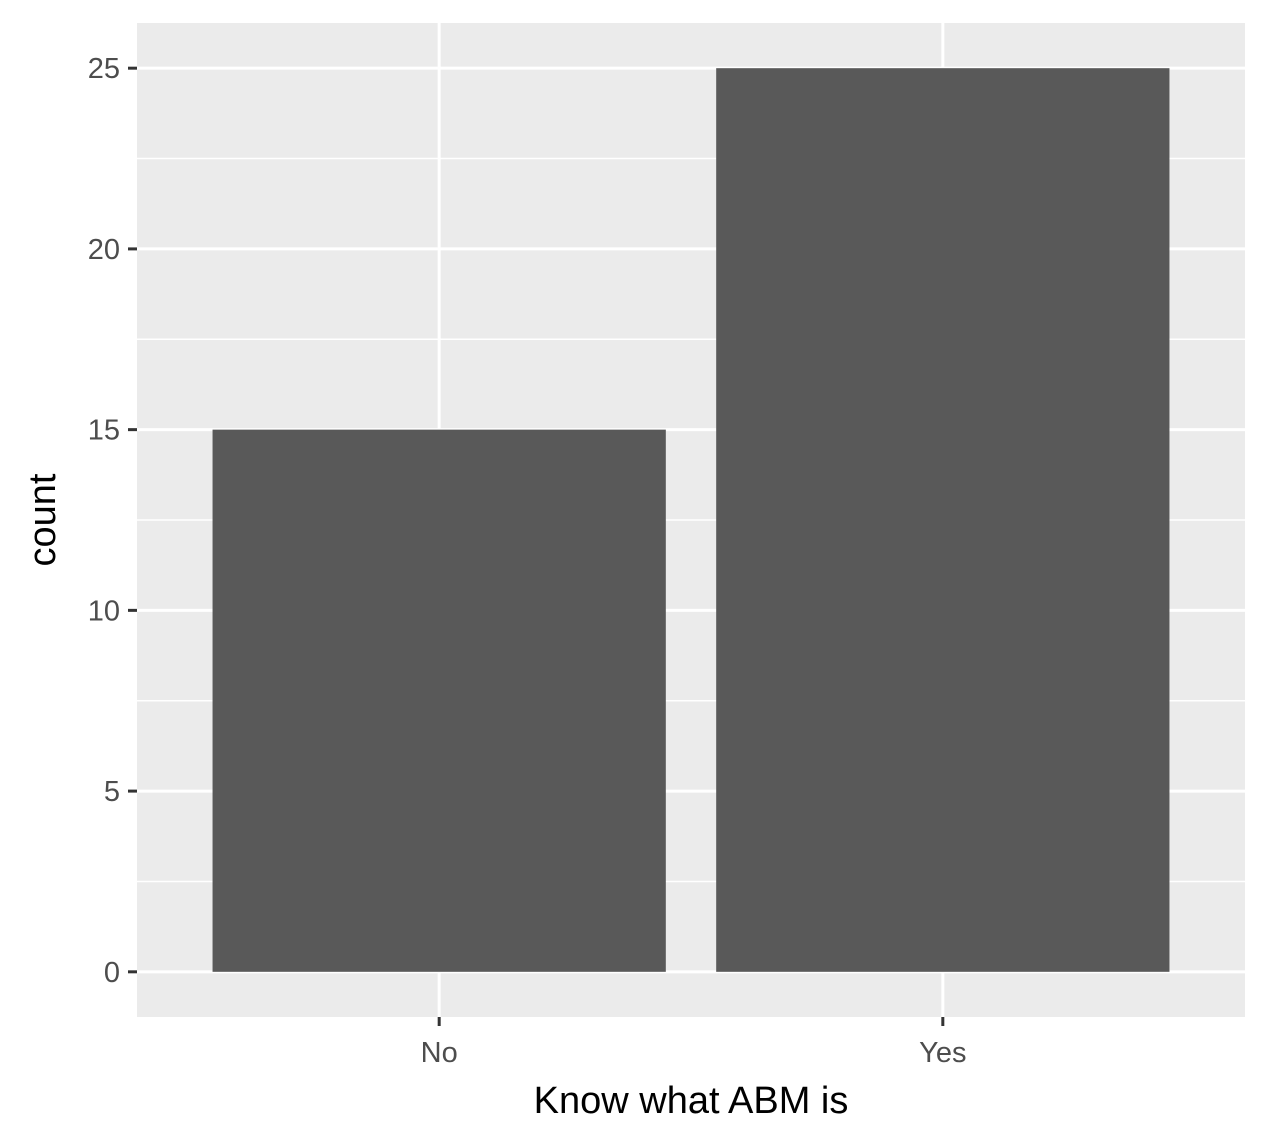  What do you see at coordinates (104, 431) in the screenshot?
I see `y-tick-label: 15` at bounding box center [104, 431].